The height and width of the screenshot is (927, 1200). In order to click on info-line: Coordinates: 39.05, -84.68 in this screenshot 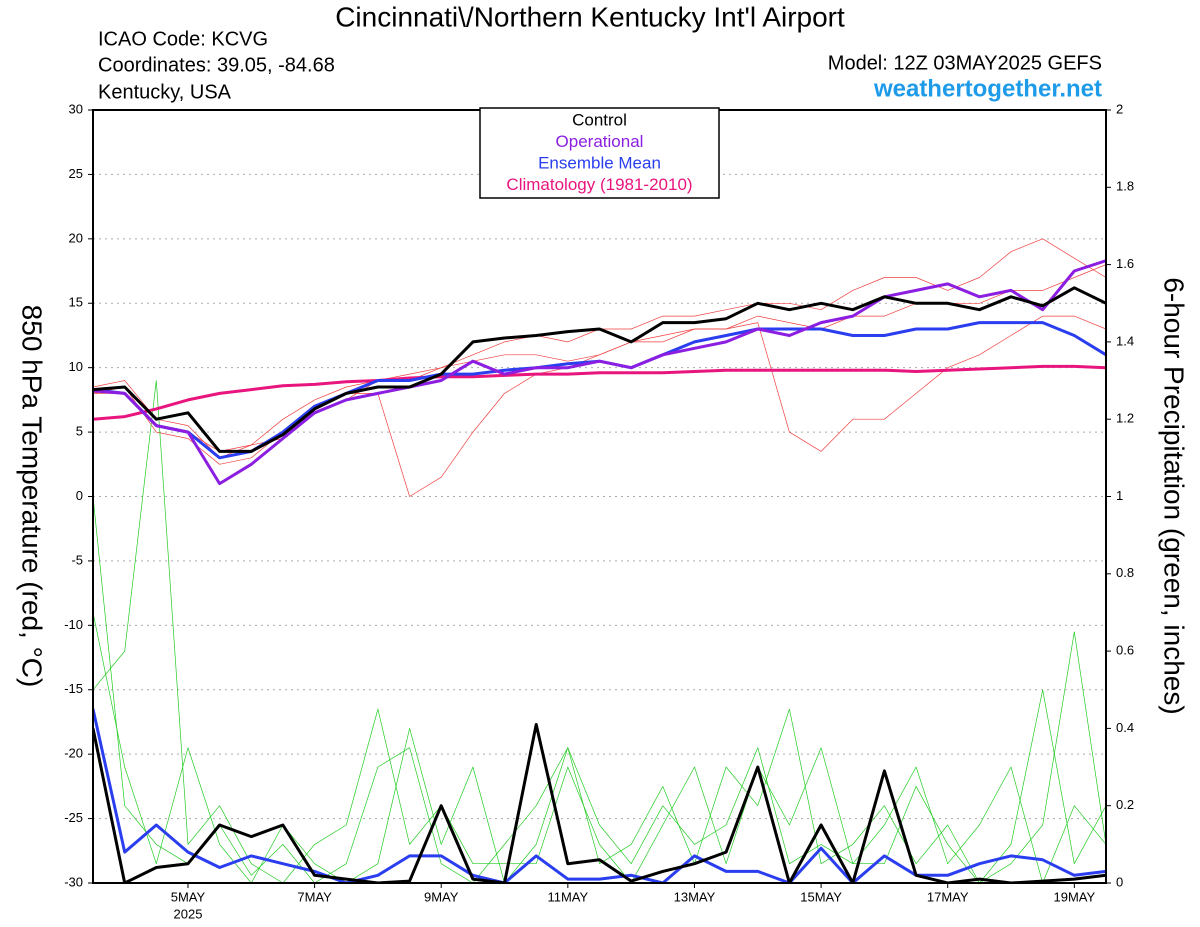, I will do `click(216, 65)`.